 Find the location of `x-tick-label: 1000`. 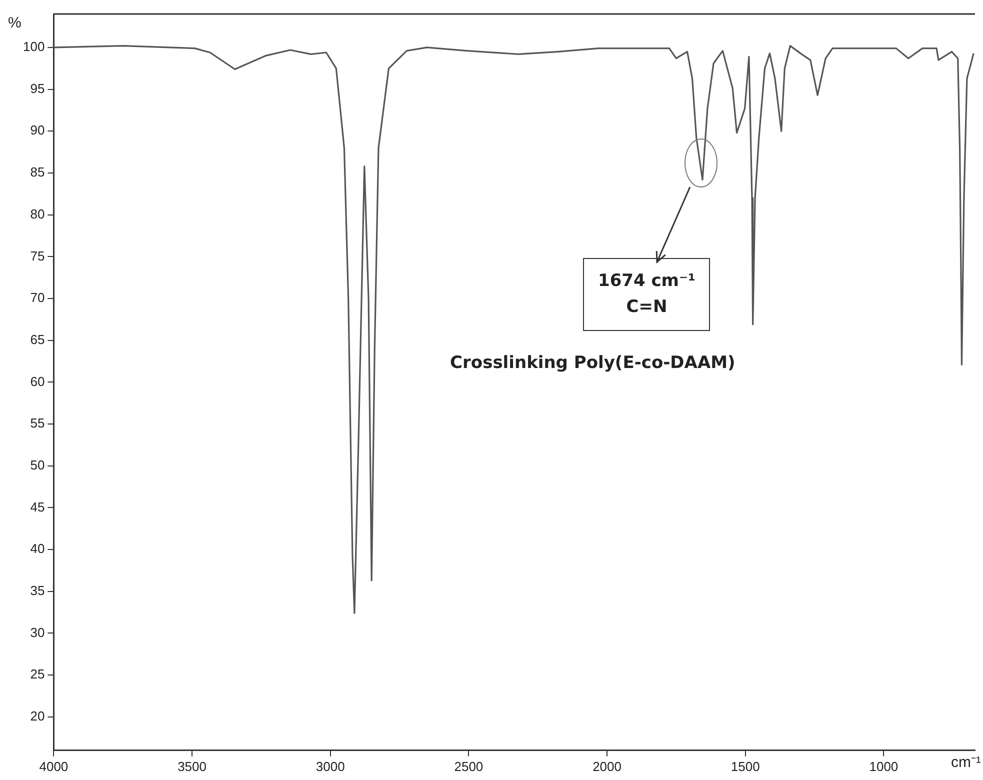

x-tick-label: 1000 is located at coordinates (883, 766).